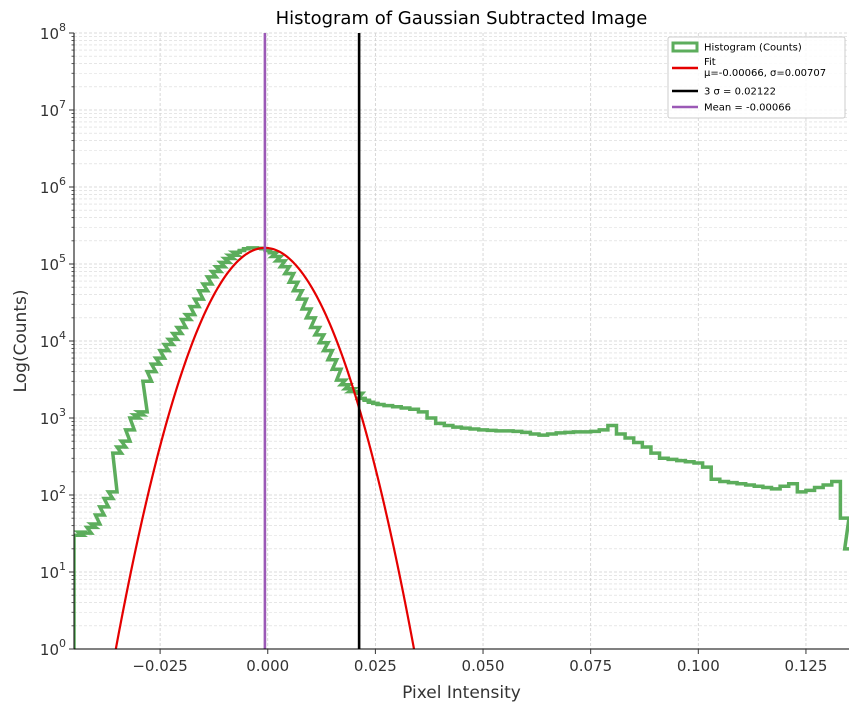  What do you see at coordinates (53, 494) in the screenshot?
I see `y-tick-label: 10²` at bounding box center [53, 494].